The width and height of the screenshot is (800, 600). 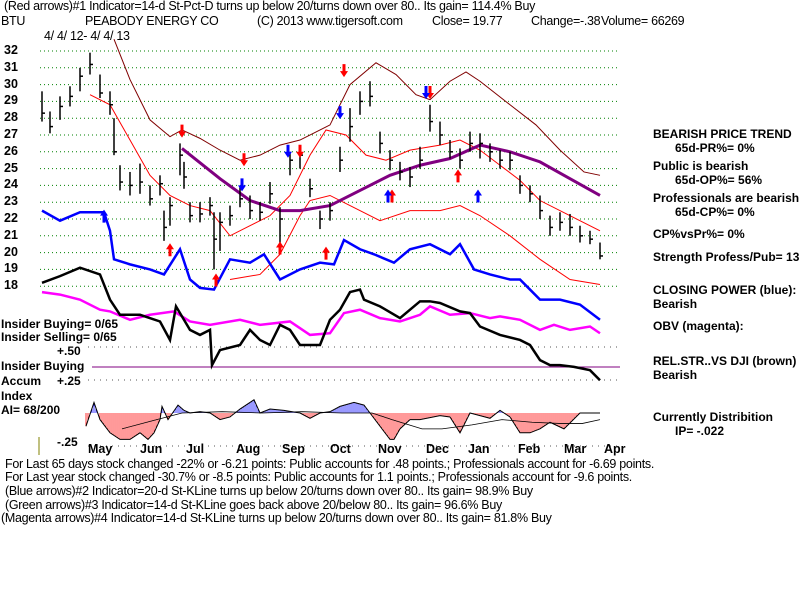 I want to click on month-label: Sep, so click(x=293, y=449).